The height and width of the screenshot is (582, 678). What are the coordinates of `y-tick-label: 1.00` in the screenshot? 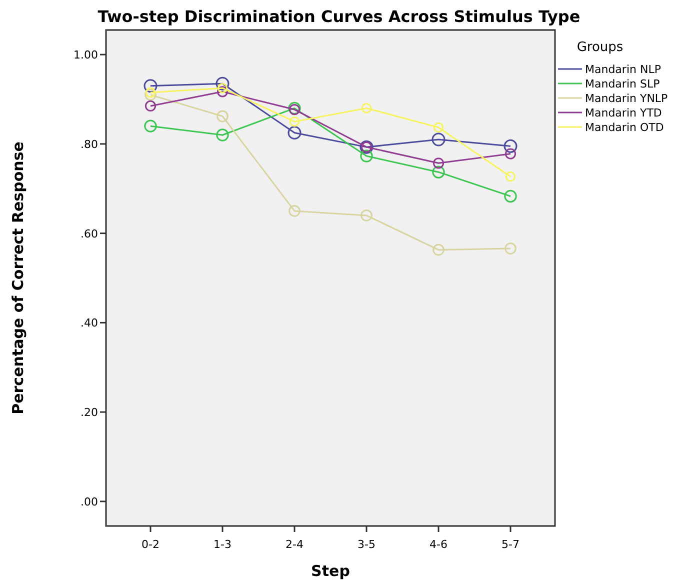 It's located at (86, 55).